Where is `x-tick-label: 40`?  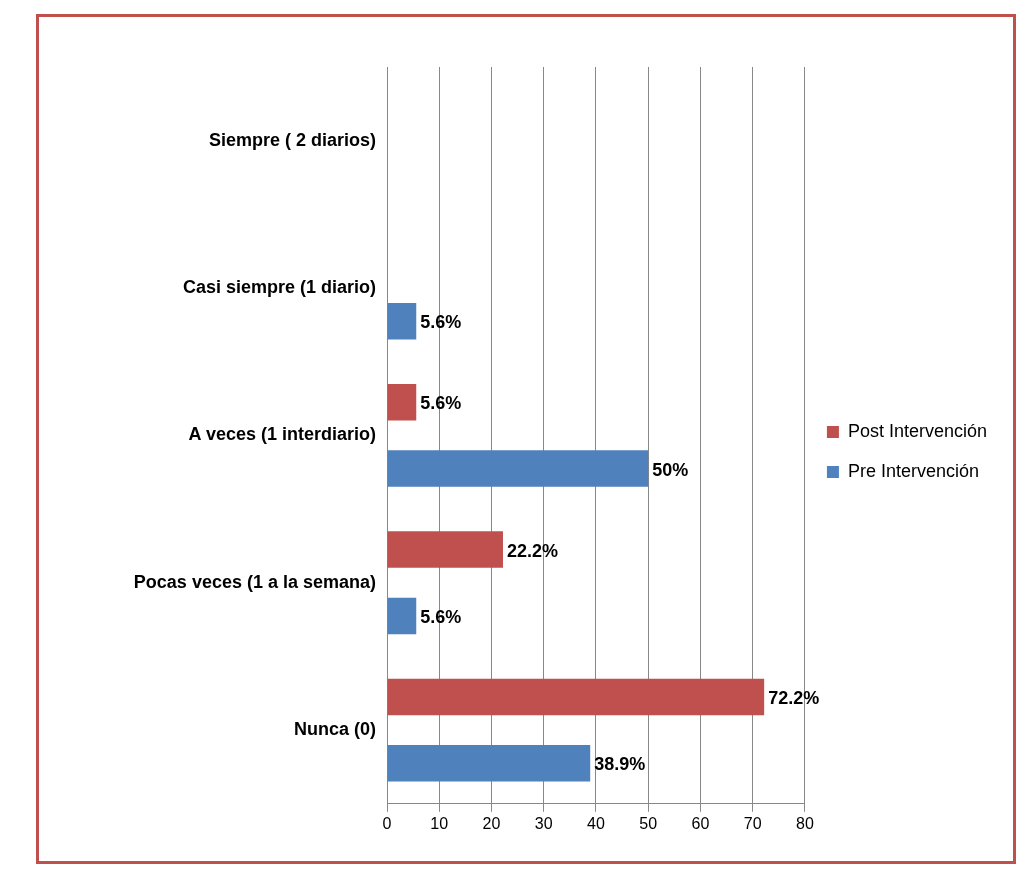
x-tick-label: 40 is located at coordinates (596, 823).